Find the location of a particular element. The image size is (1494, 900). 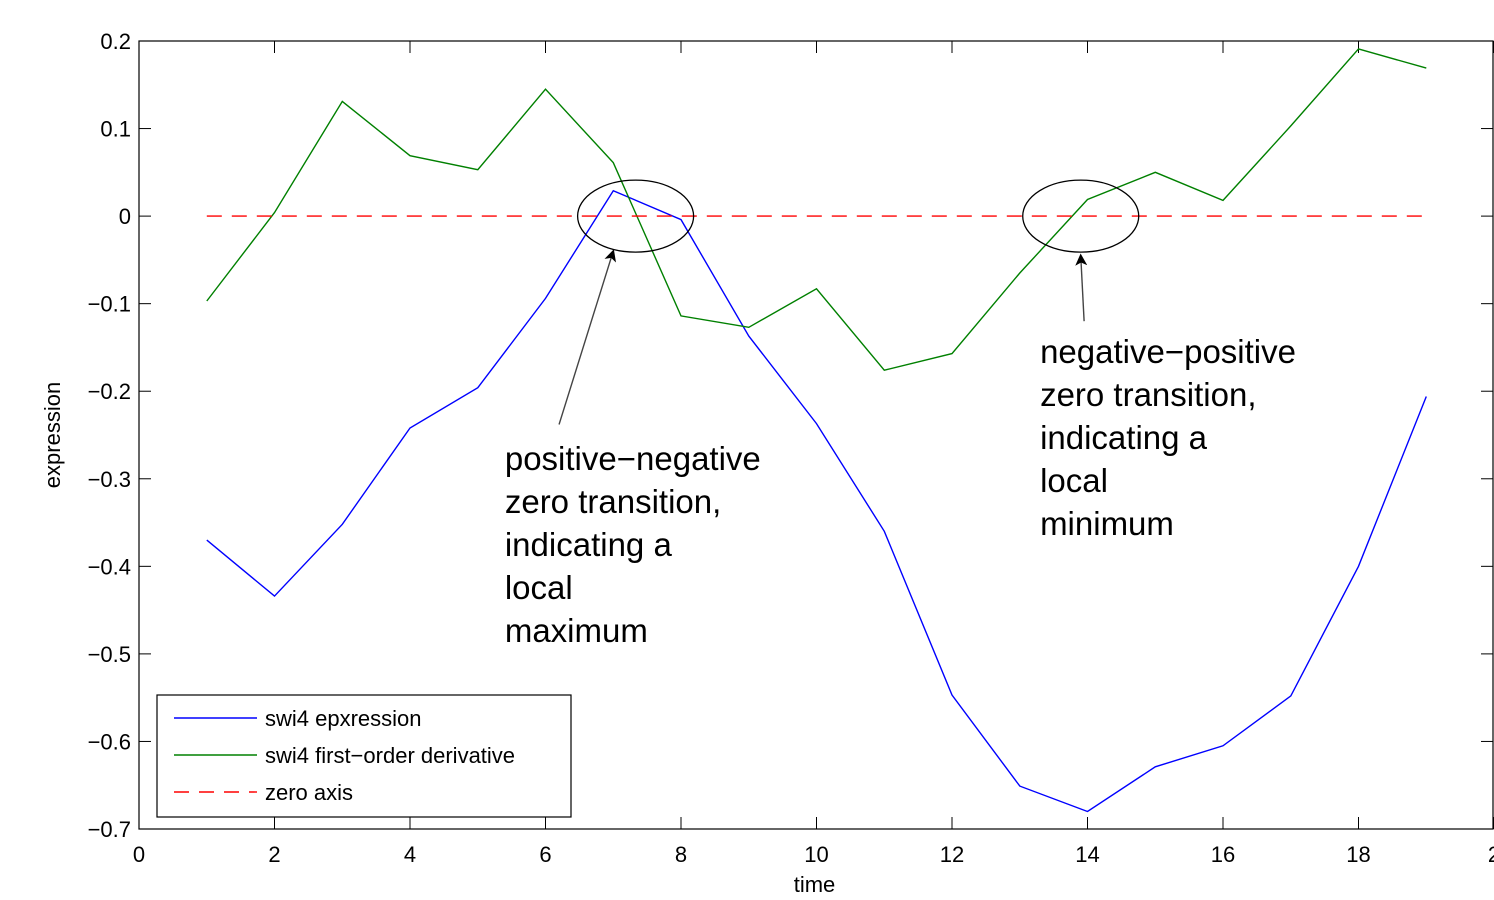

x-tick-label: 8 is located at coordinates (681, 854).